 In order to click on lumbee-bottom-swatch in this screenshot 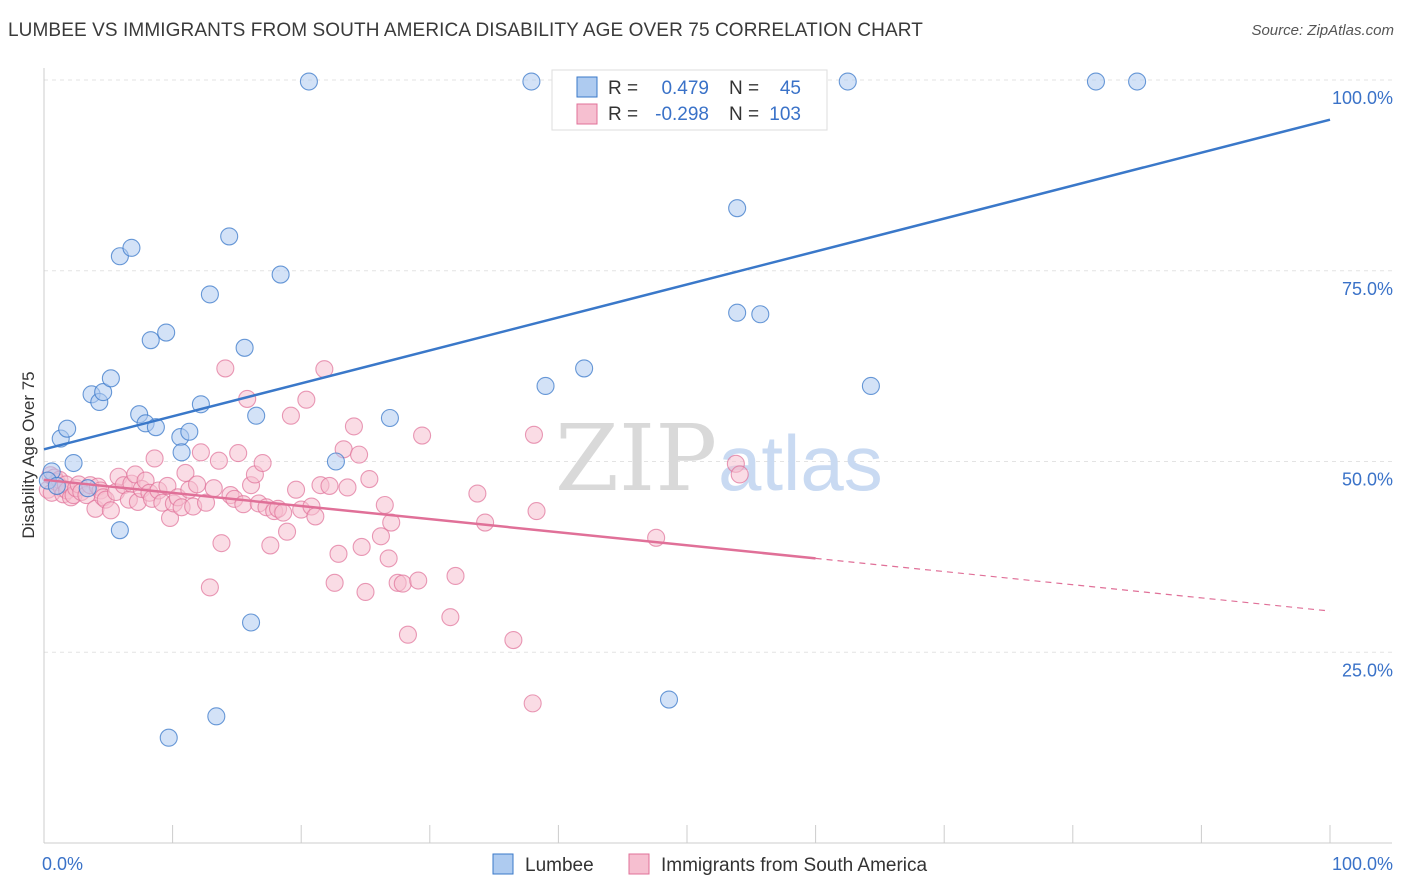, I will do `click(503, 864)`.